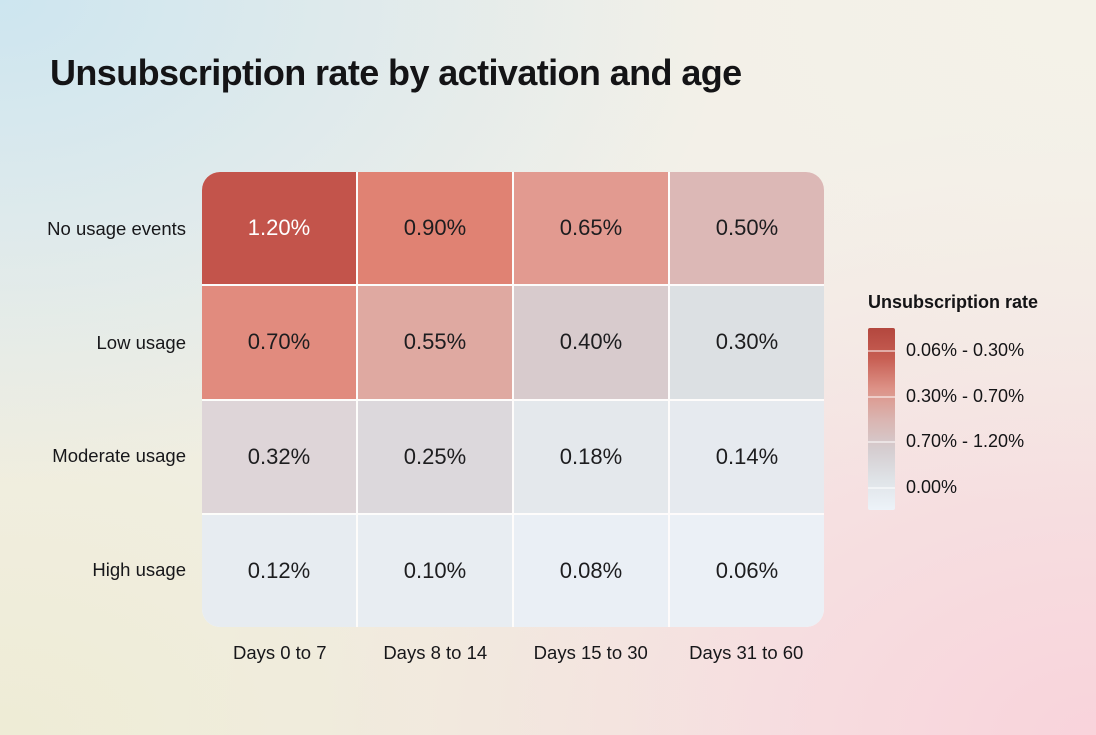 The height and width of the screenshot is (735, 1096). What do you see at coordinates (747, 342) in the screenshot?
I see `heatmap-cell: 0.30%` at bounding box center [747, 342].